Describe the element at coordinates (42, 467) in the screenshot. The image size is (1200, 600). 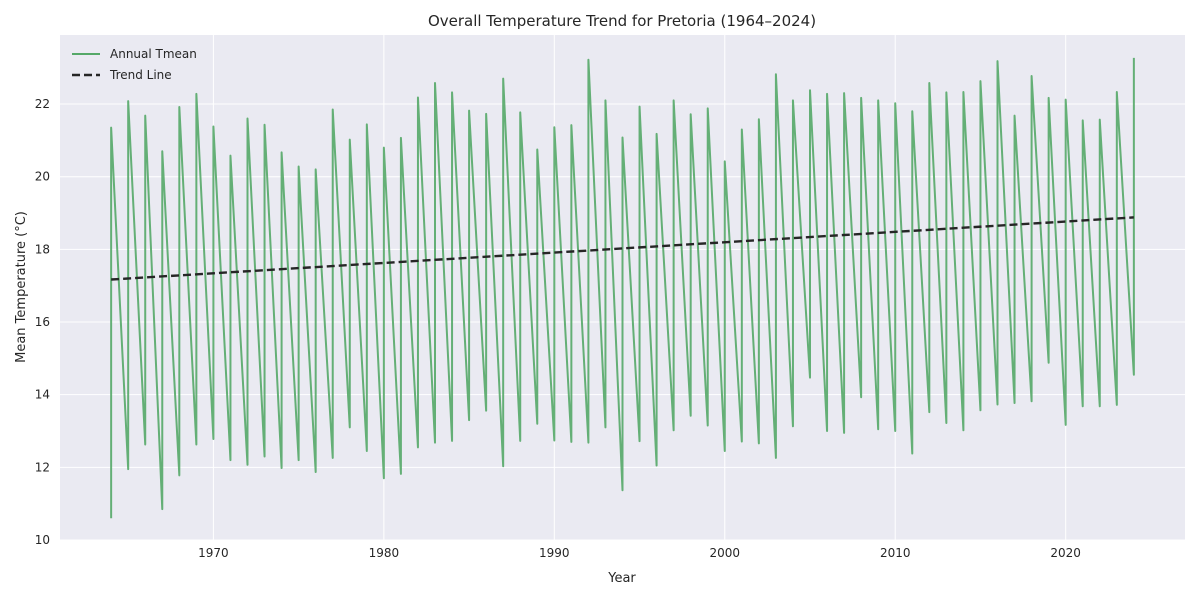
I see `y-tick-label: 12` at that location.